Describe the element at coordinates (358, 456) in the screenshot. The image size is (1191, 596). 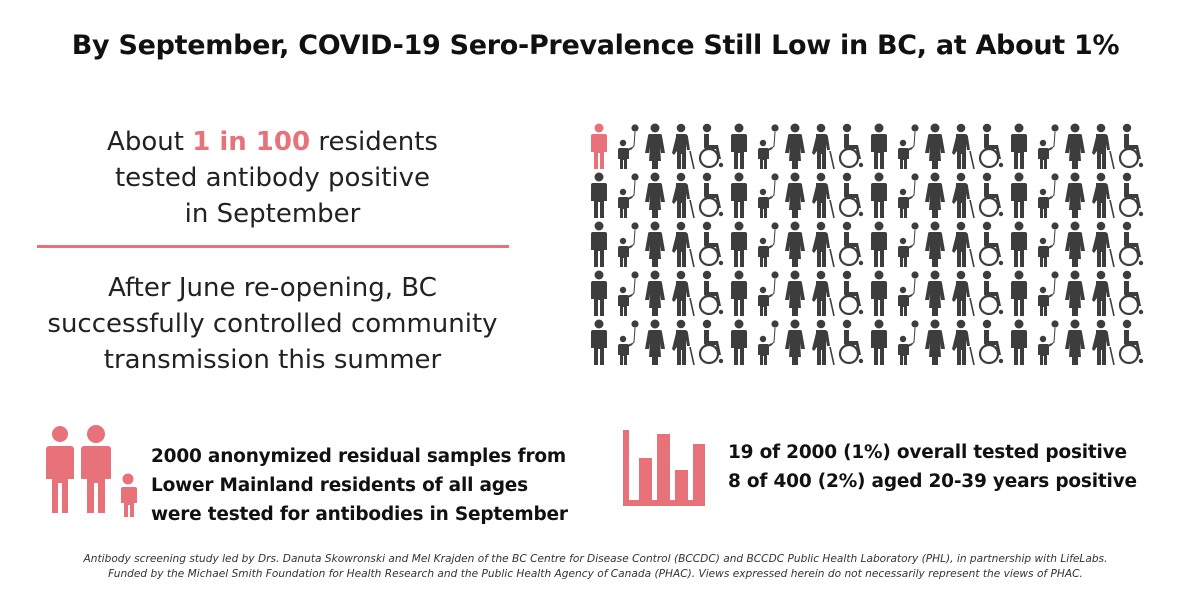
I see `samples-line-1: 2000 anonymized residual samples from` at that location.